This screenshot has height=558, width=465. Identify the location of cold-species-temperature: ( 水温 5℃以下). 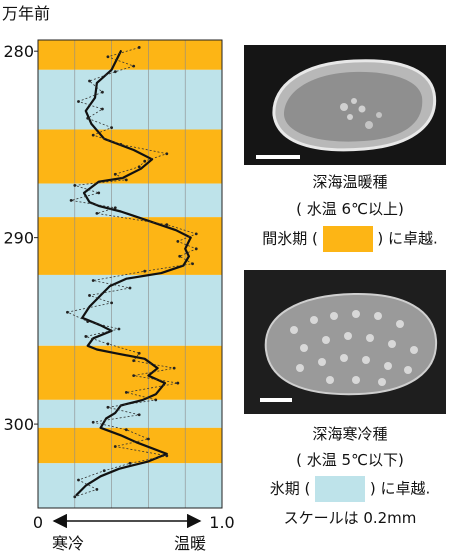
(350, 460).